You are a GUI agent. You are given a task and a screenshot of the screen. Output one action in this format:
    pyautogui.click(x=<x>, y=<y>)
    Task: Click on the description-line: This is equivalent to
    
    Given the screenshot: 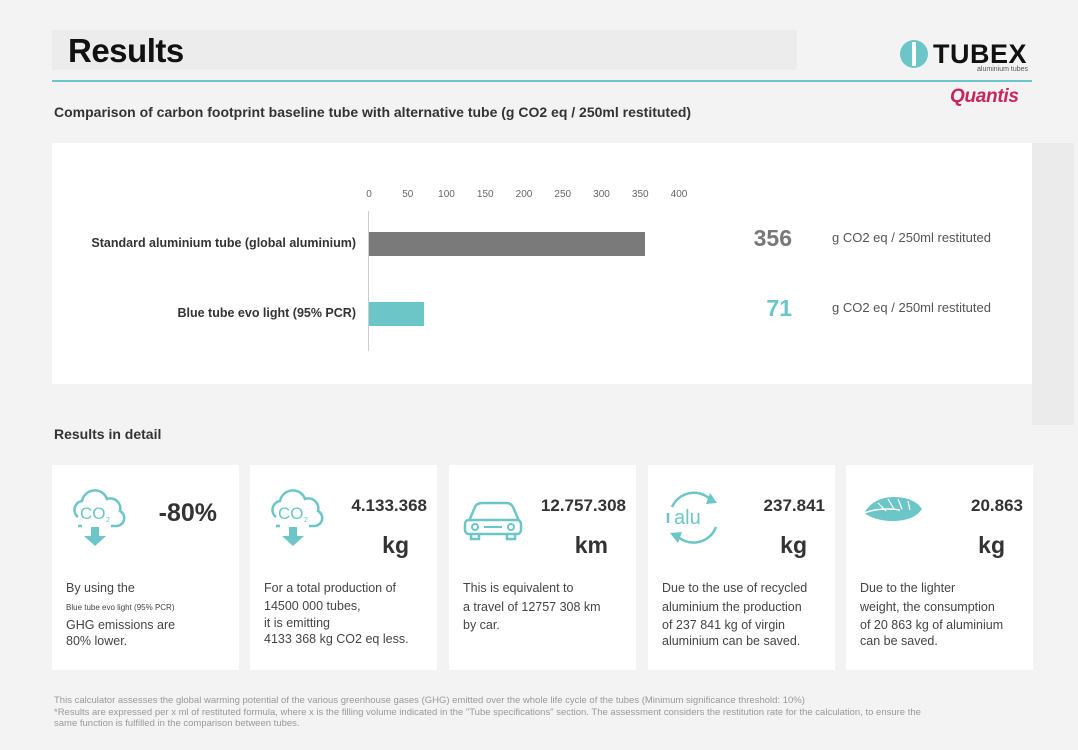 What is the action you would take?
    pyautogui.click(x=518, y=588)
    